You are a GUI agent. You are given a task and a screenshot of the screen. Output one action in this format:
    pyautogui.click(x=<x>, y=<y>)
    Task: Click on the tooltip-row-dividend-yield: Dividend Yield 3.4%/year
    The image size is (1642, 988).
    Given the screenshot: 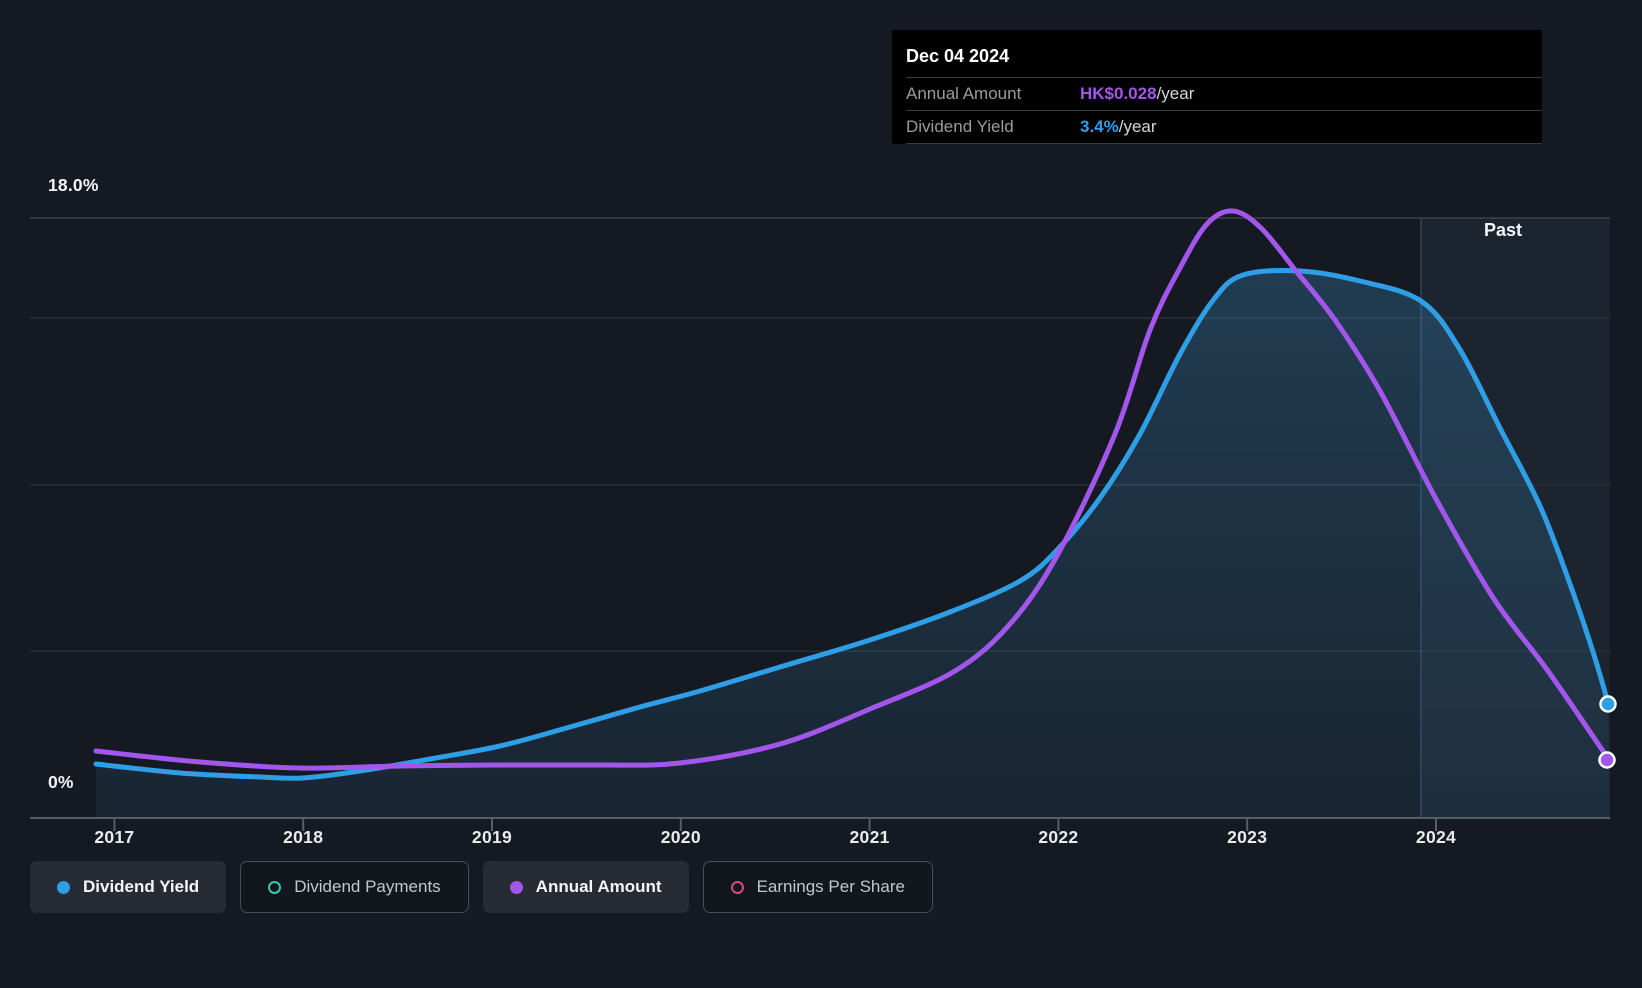 What is the action you would take?
    pyautogui.click(x=1217, y=127)
    